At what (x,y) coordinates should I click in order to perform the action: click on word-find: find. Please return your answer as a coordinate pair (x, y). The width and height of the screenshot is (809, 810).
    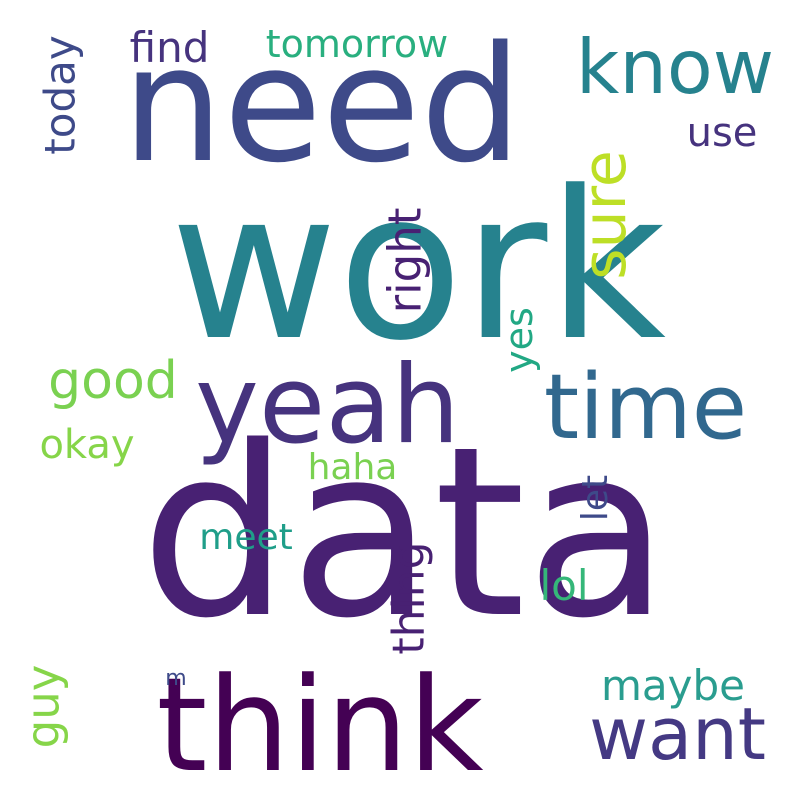
    Looking at the image, I should click on (169, 47).